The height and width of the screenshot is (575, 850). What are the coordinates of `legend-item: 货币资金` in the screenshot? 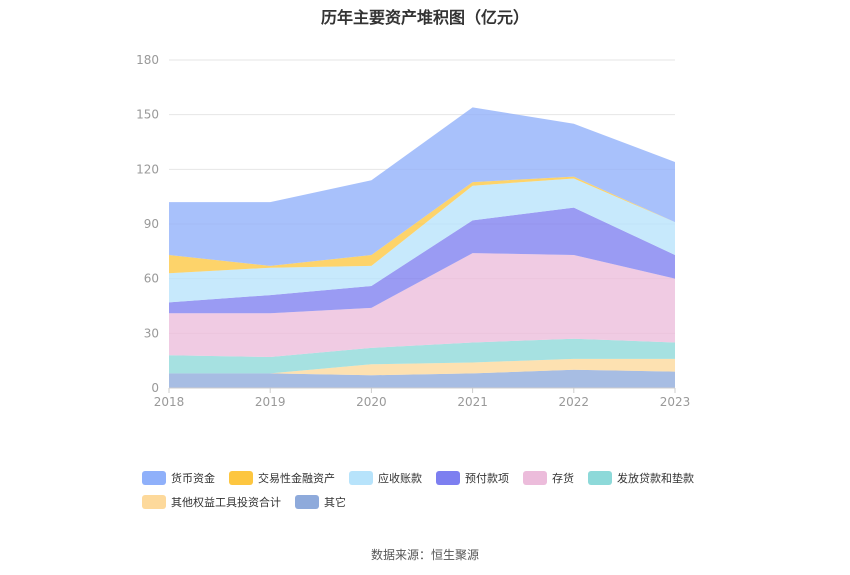 It's located at (178, 478).